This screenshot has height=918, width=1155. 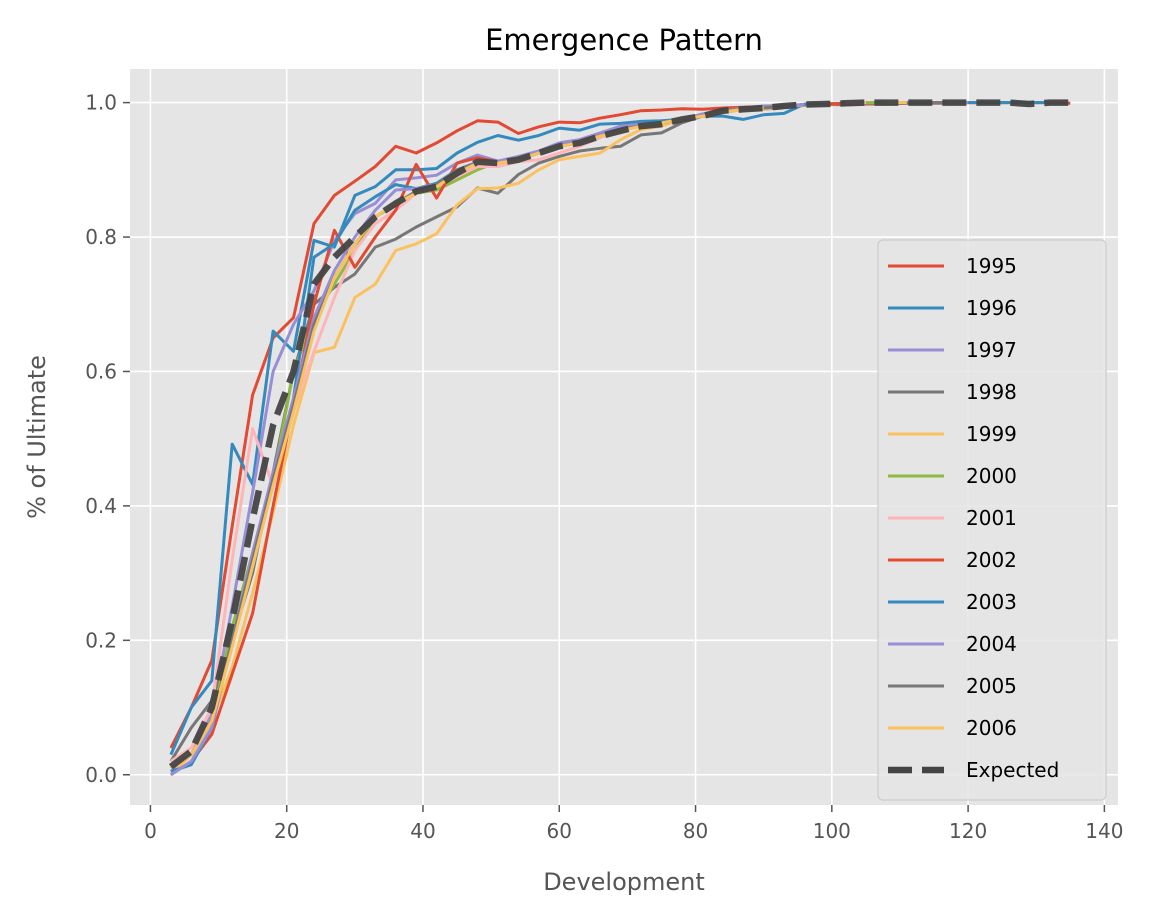 I want to click on legend-label: 1996, so click(x=991, y=308).